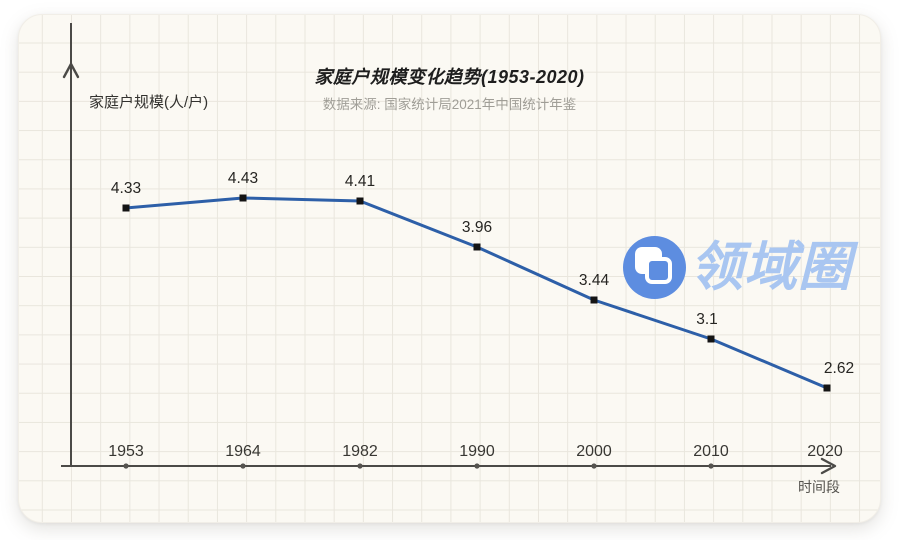  What do you see at coordinates (360, 181) in the screenshot?
I see `data-label-1982: 4.41` at bounding box center [360, 181].